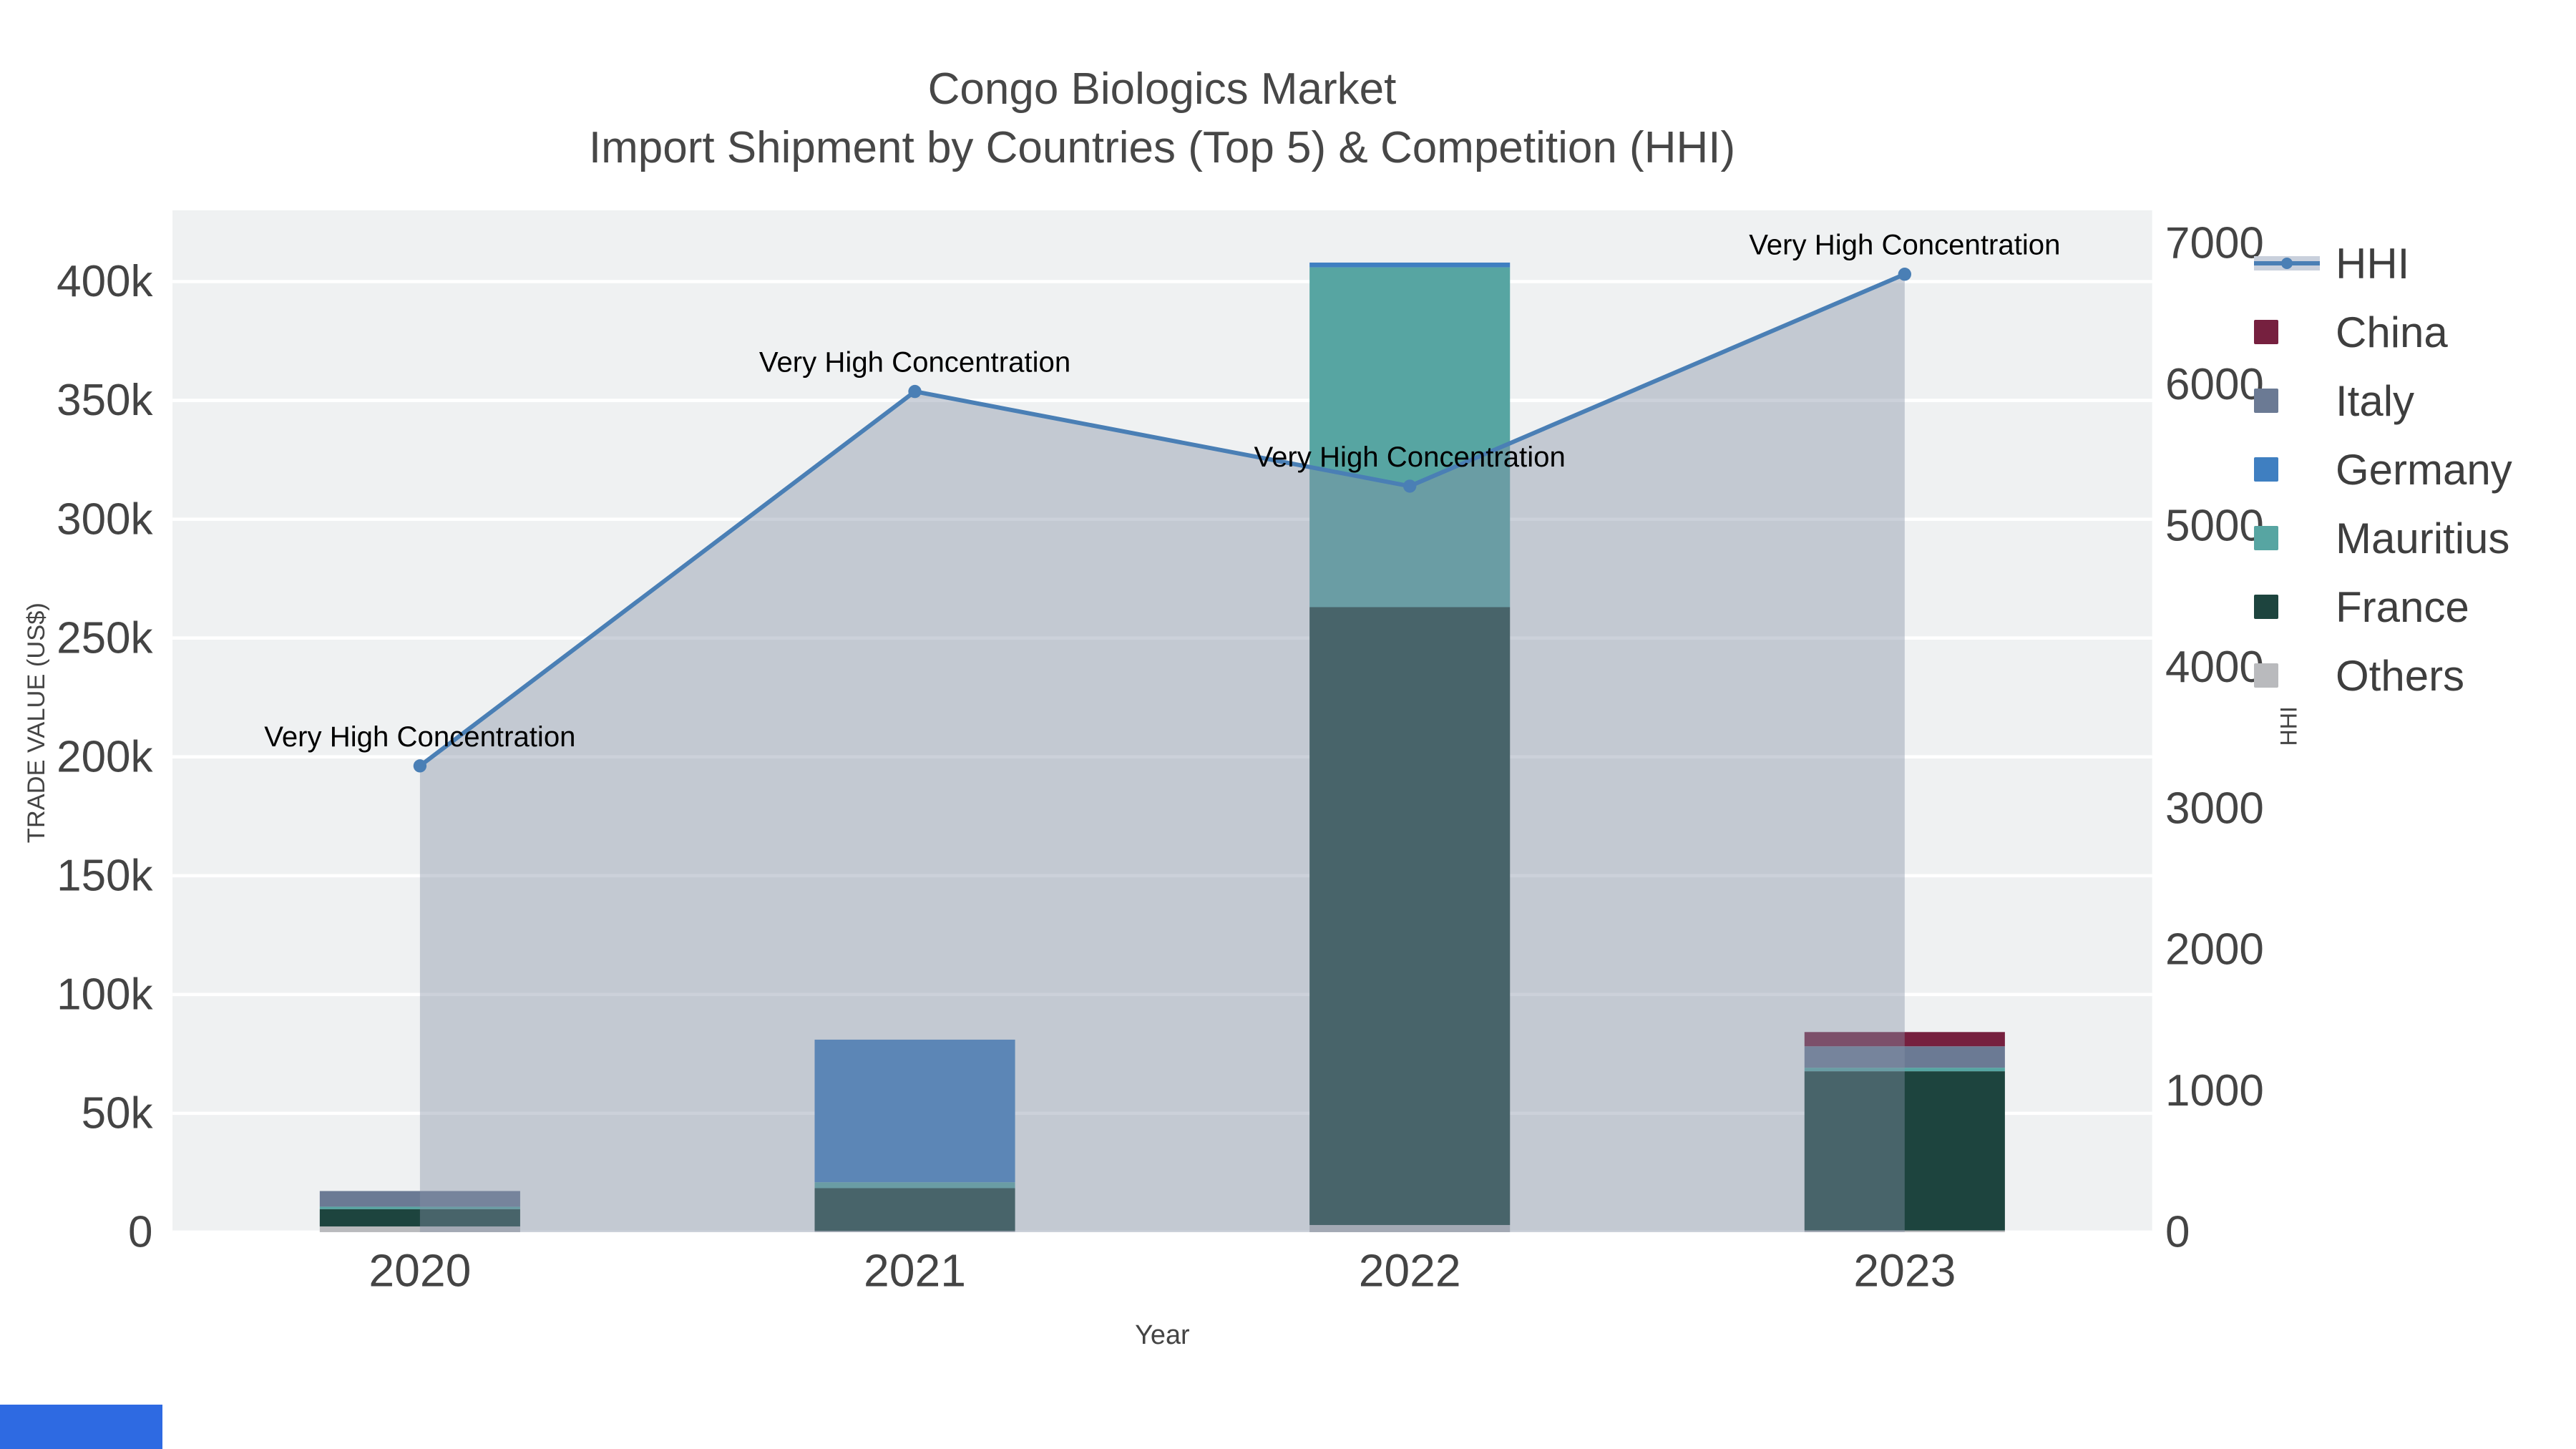  I want to click on legend-label: Others, so click(2400, 675).